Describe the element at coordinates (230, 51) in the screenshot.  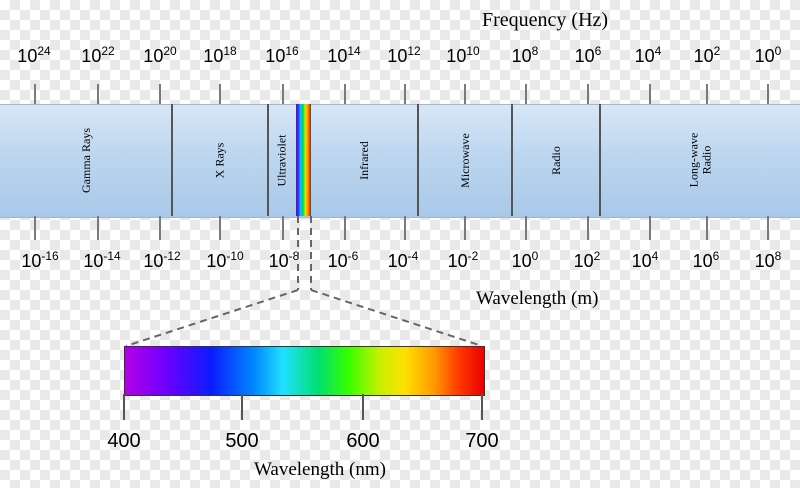
I see `frequency-label-exponent: 18` at that location.